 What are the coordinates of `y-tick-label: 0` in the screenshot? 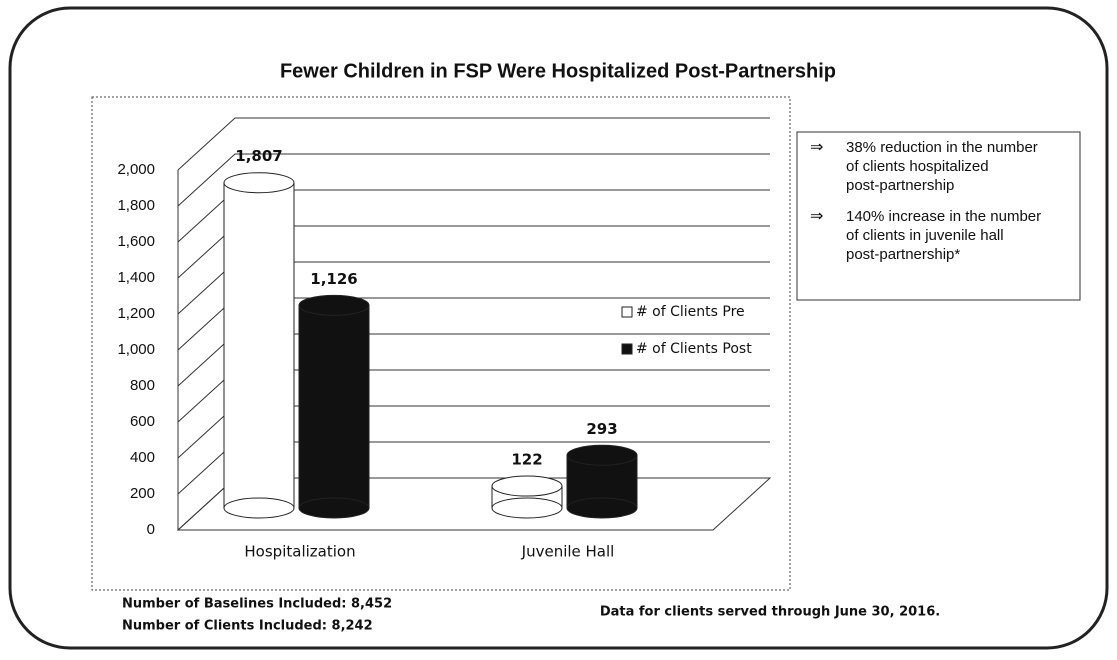 It's located at (151, 529).